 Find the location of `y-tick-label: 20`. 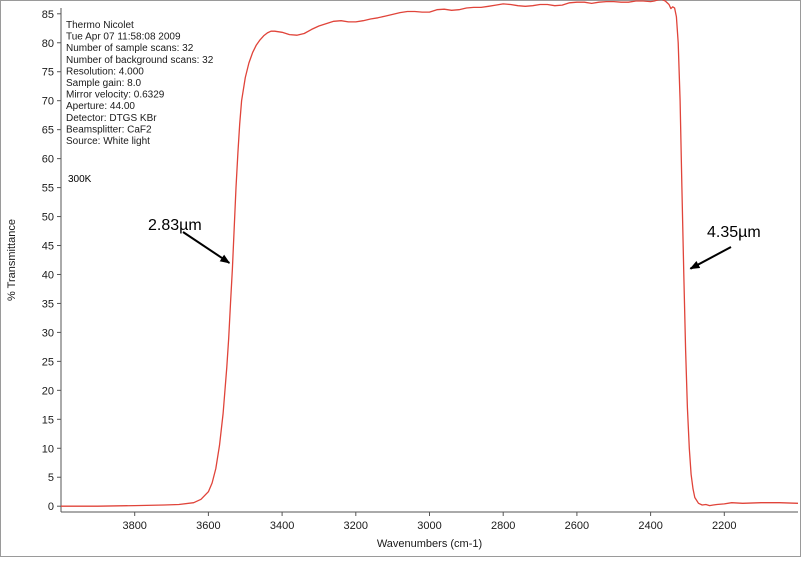

y-tick-label: 20 is located at coordinates (48, 391).